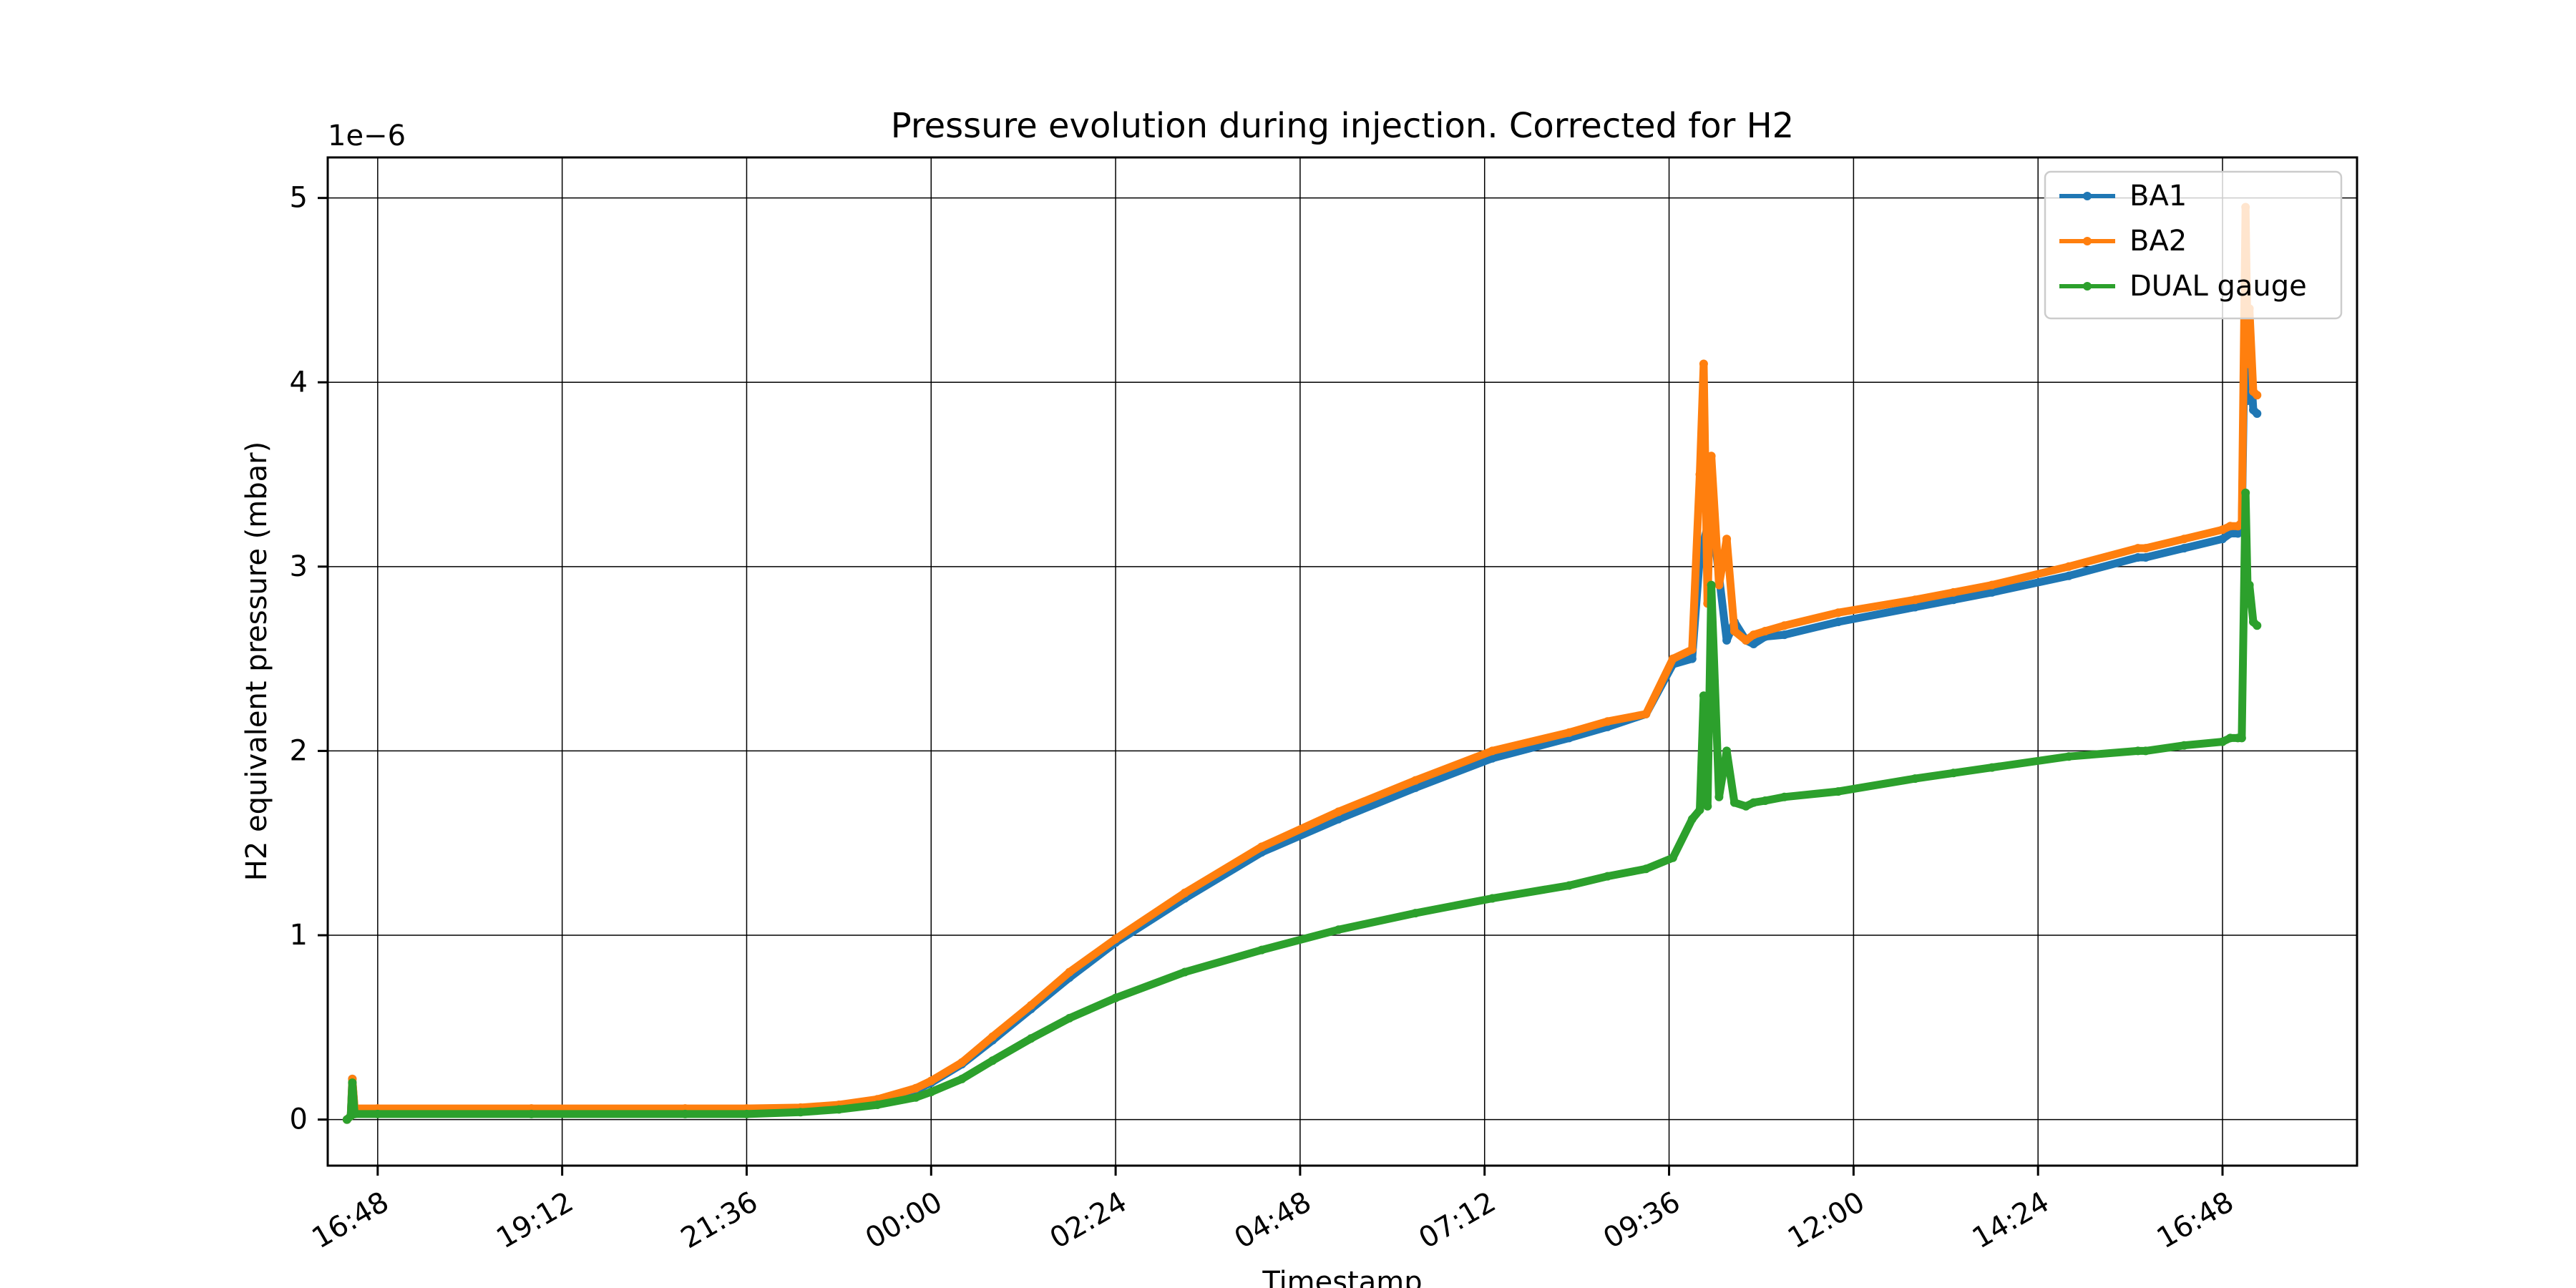  I want to click on legend: BA1 BA2 DUAL gauge, so click(2193, 245).